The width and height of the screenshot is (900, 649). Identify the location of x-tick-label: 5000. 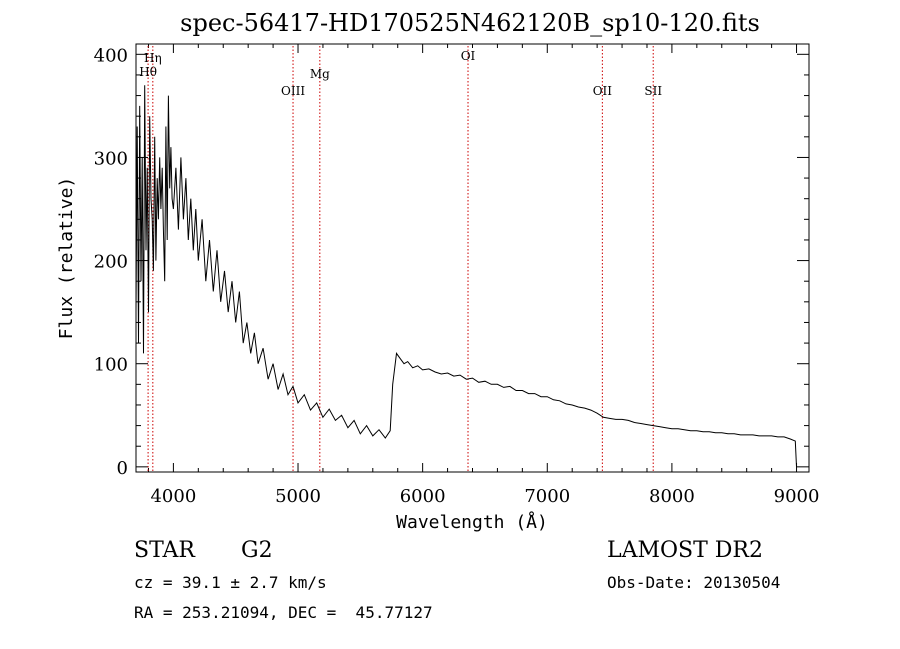
(298, 496).